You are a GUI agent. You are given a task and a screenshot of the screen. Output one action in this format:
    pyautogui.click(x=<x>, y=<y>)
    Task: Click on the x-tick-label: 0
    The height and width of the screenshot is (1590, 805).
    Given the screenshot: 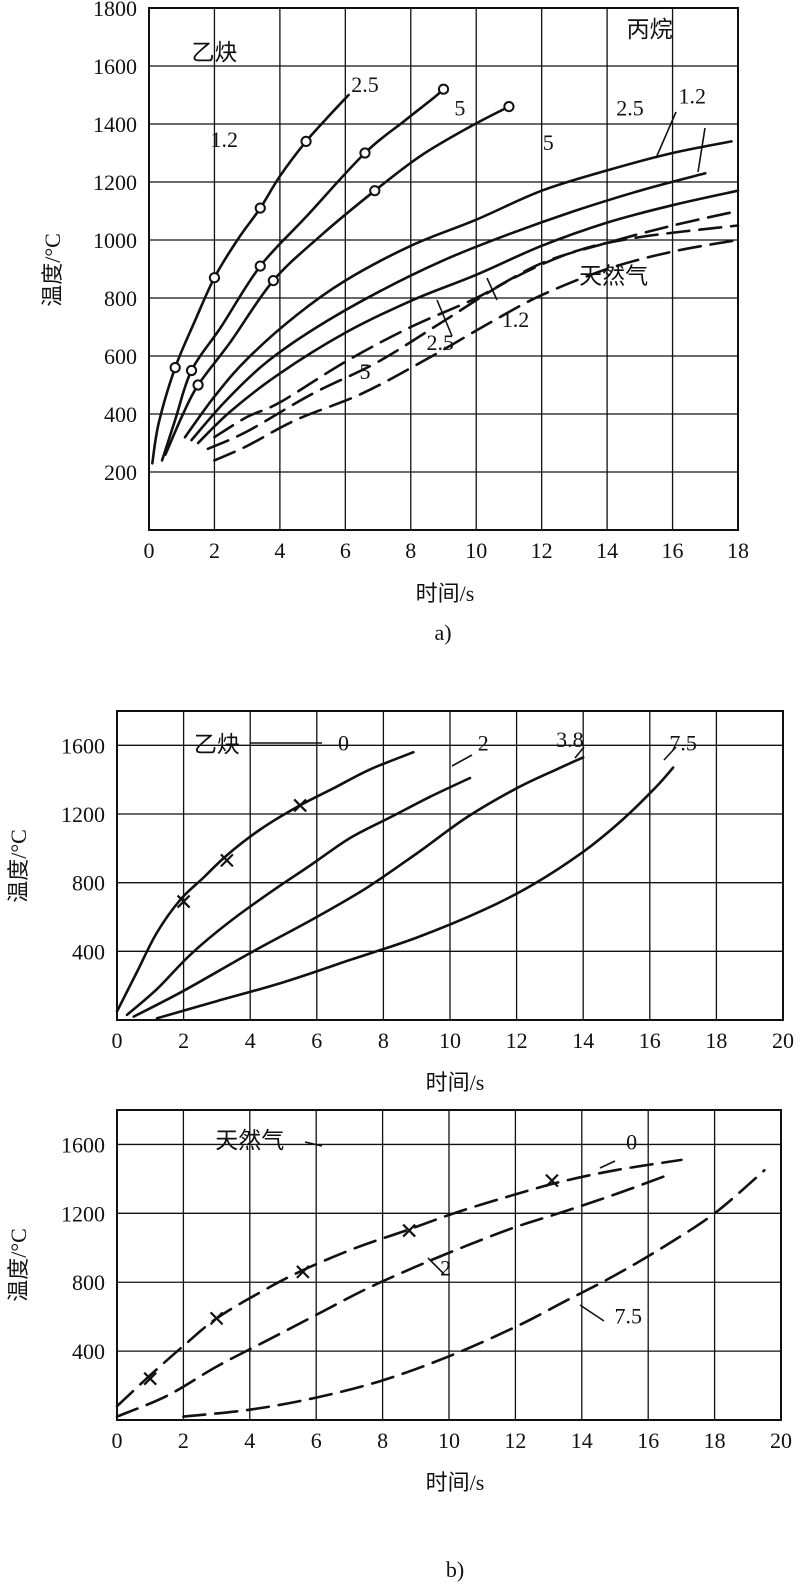 What is the action you would take?
    pyautogui.click(x=117, y=1440)
    